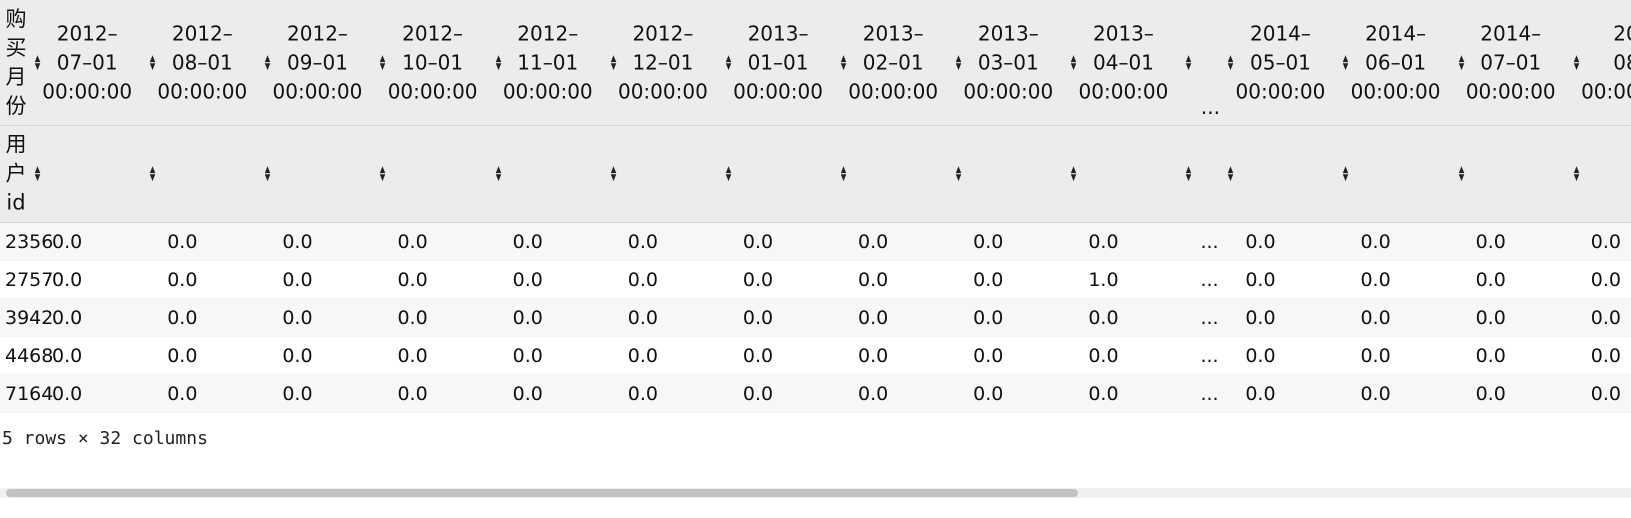 Image resolution: width=1631 pixels, height=518 pixels. What do you see at coordinates (26, 355) in the screenshot?
I see `row-index: 4468` at bounding box center [26, 355].